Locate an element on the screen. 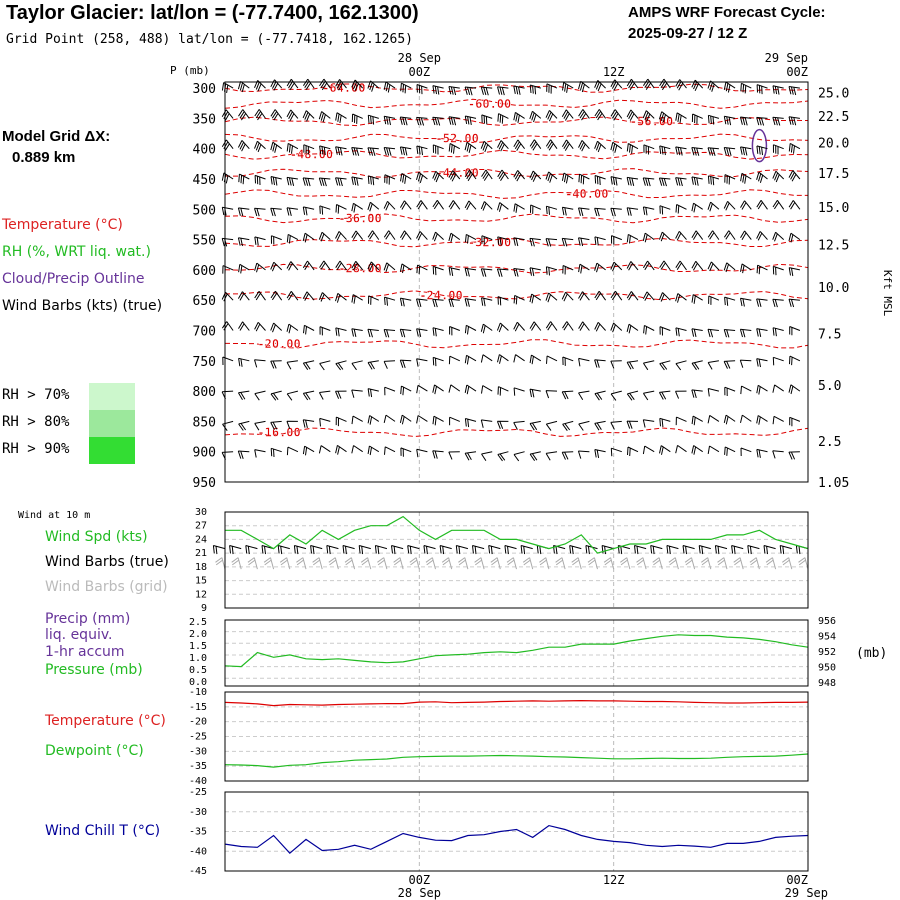 The width and height of the screenshot is (900, 900). rh-70-swatch is located at coordinates (112, 396).